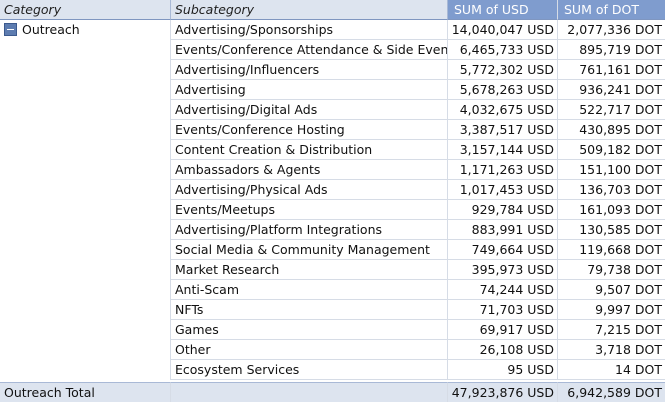 This screenshot has height=402, width=665. What do you see at coordinates (503, 10) in the screenshot?
I see `header-sum-usd: SUM of USD` at bounding box center [503, 10].